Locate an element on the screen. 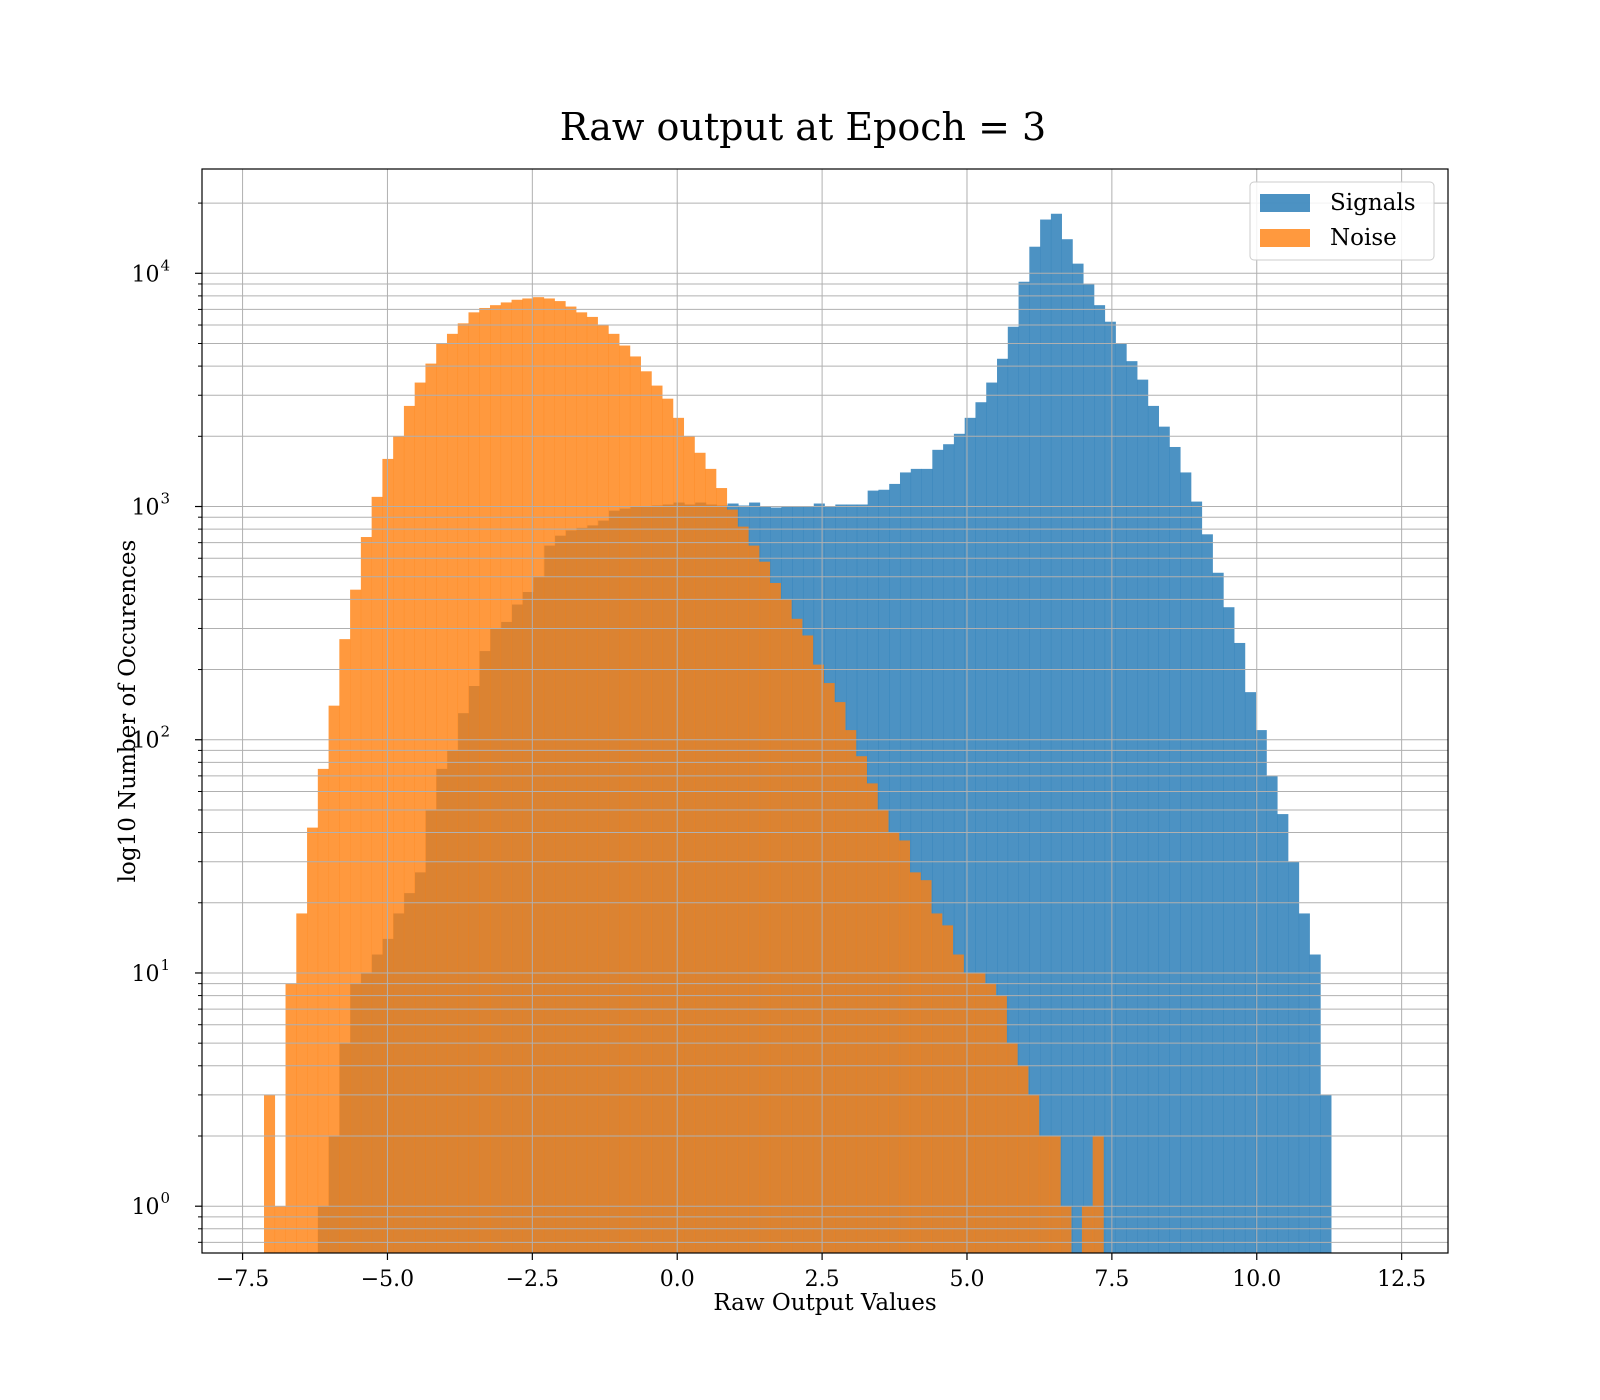 This screenshot has width=1600, height=1400. y-tick-label: 10⁴ is located at coordinates (150, 271).